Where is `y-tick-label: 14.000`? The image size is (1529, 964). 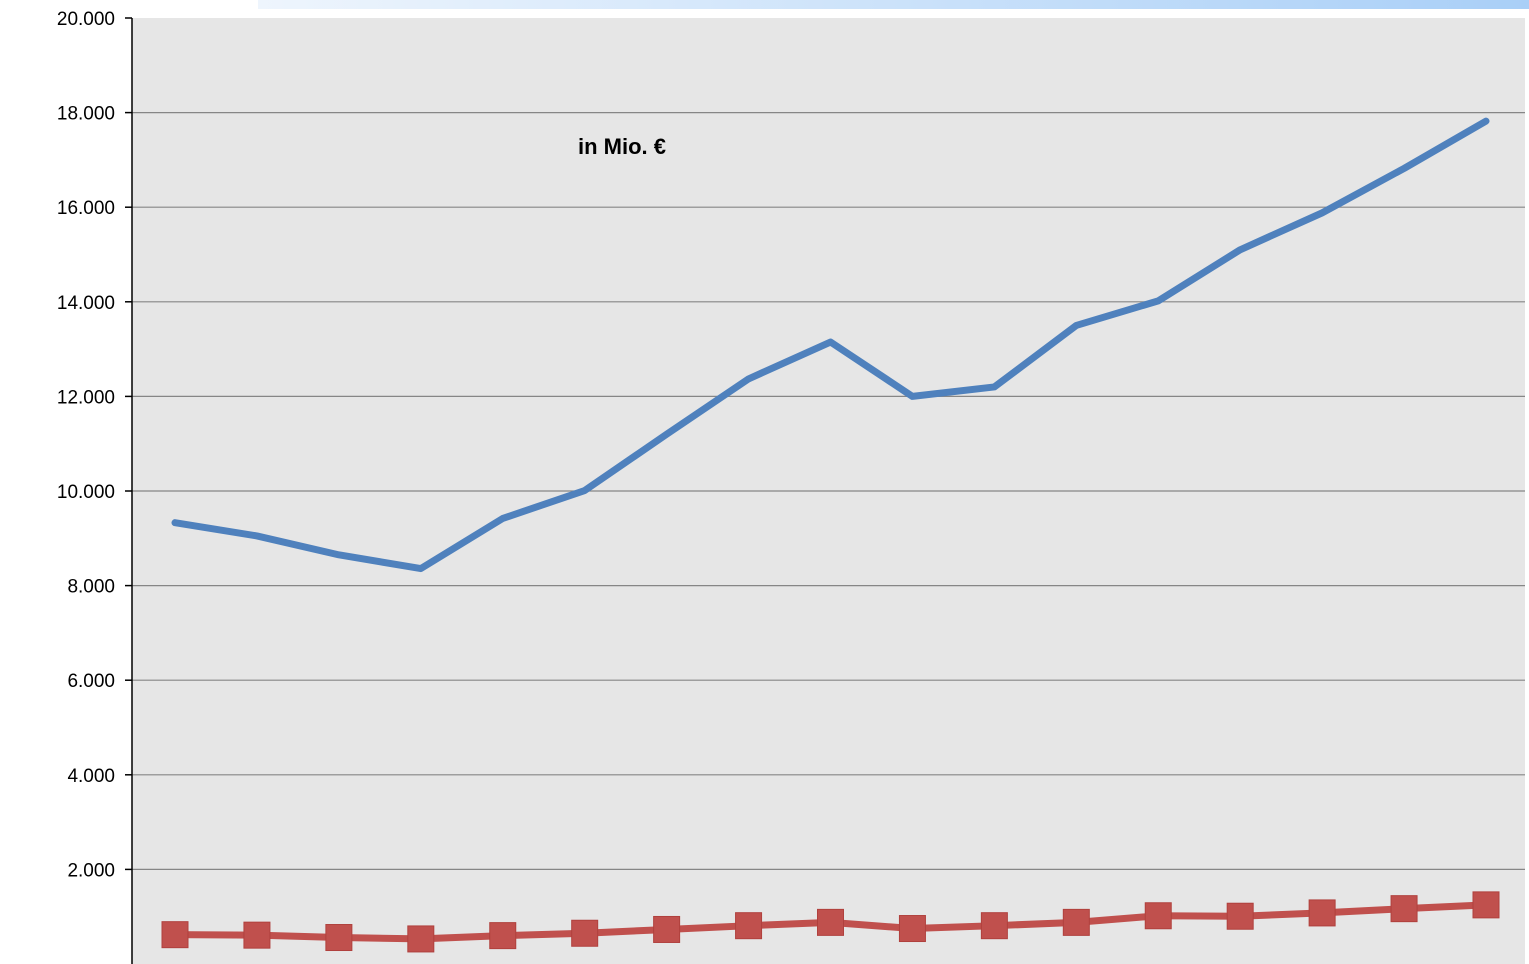 y-tick-label: 14.000 is located at coordinates (86, 303).